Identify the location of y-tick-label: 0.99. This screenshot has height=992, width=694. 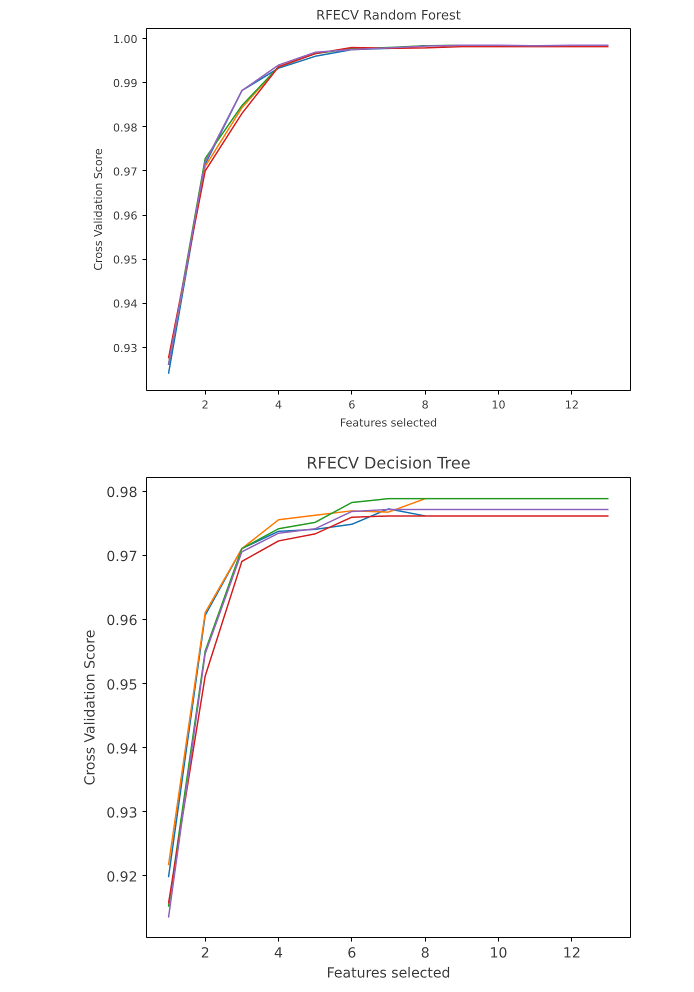
(125, 83).